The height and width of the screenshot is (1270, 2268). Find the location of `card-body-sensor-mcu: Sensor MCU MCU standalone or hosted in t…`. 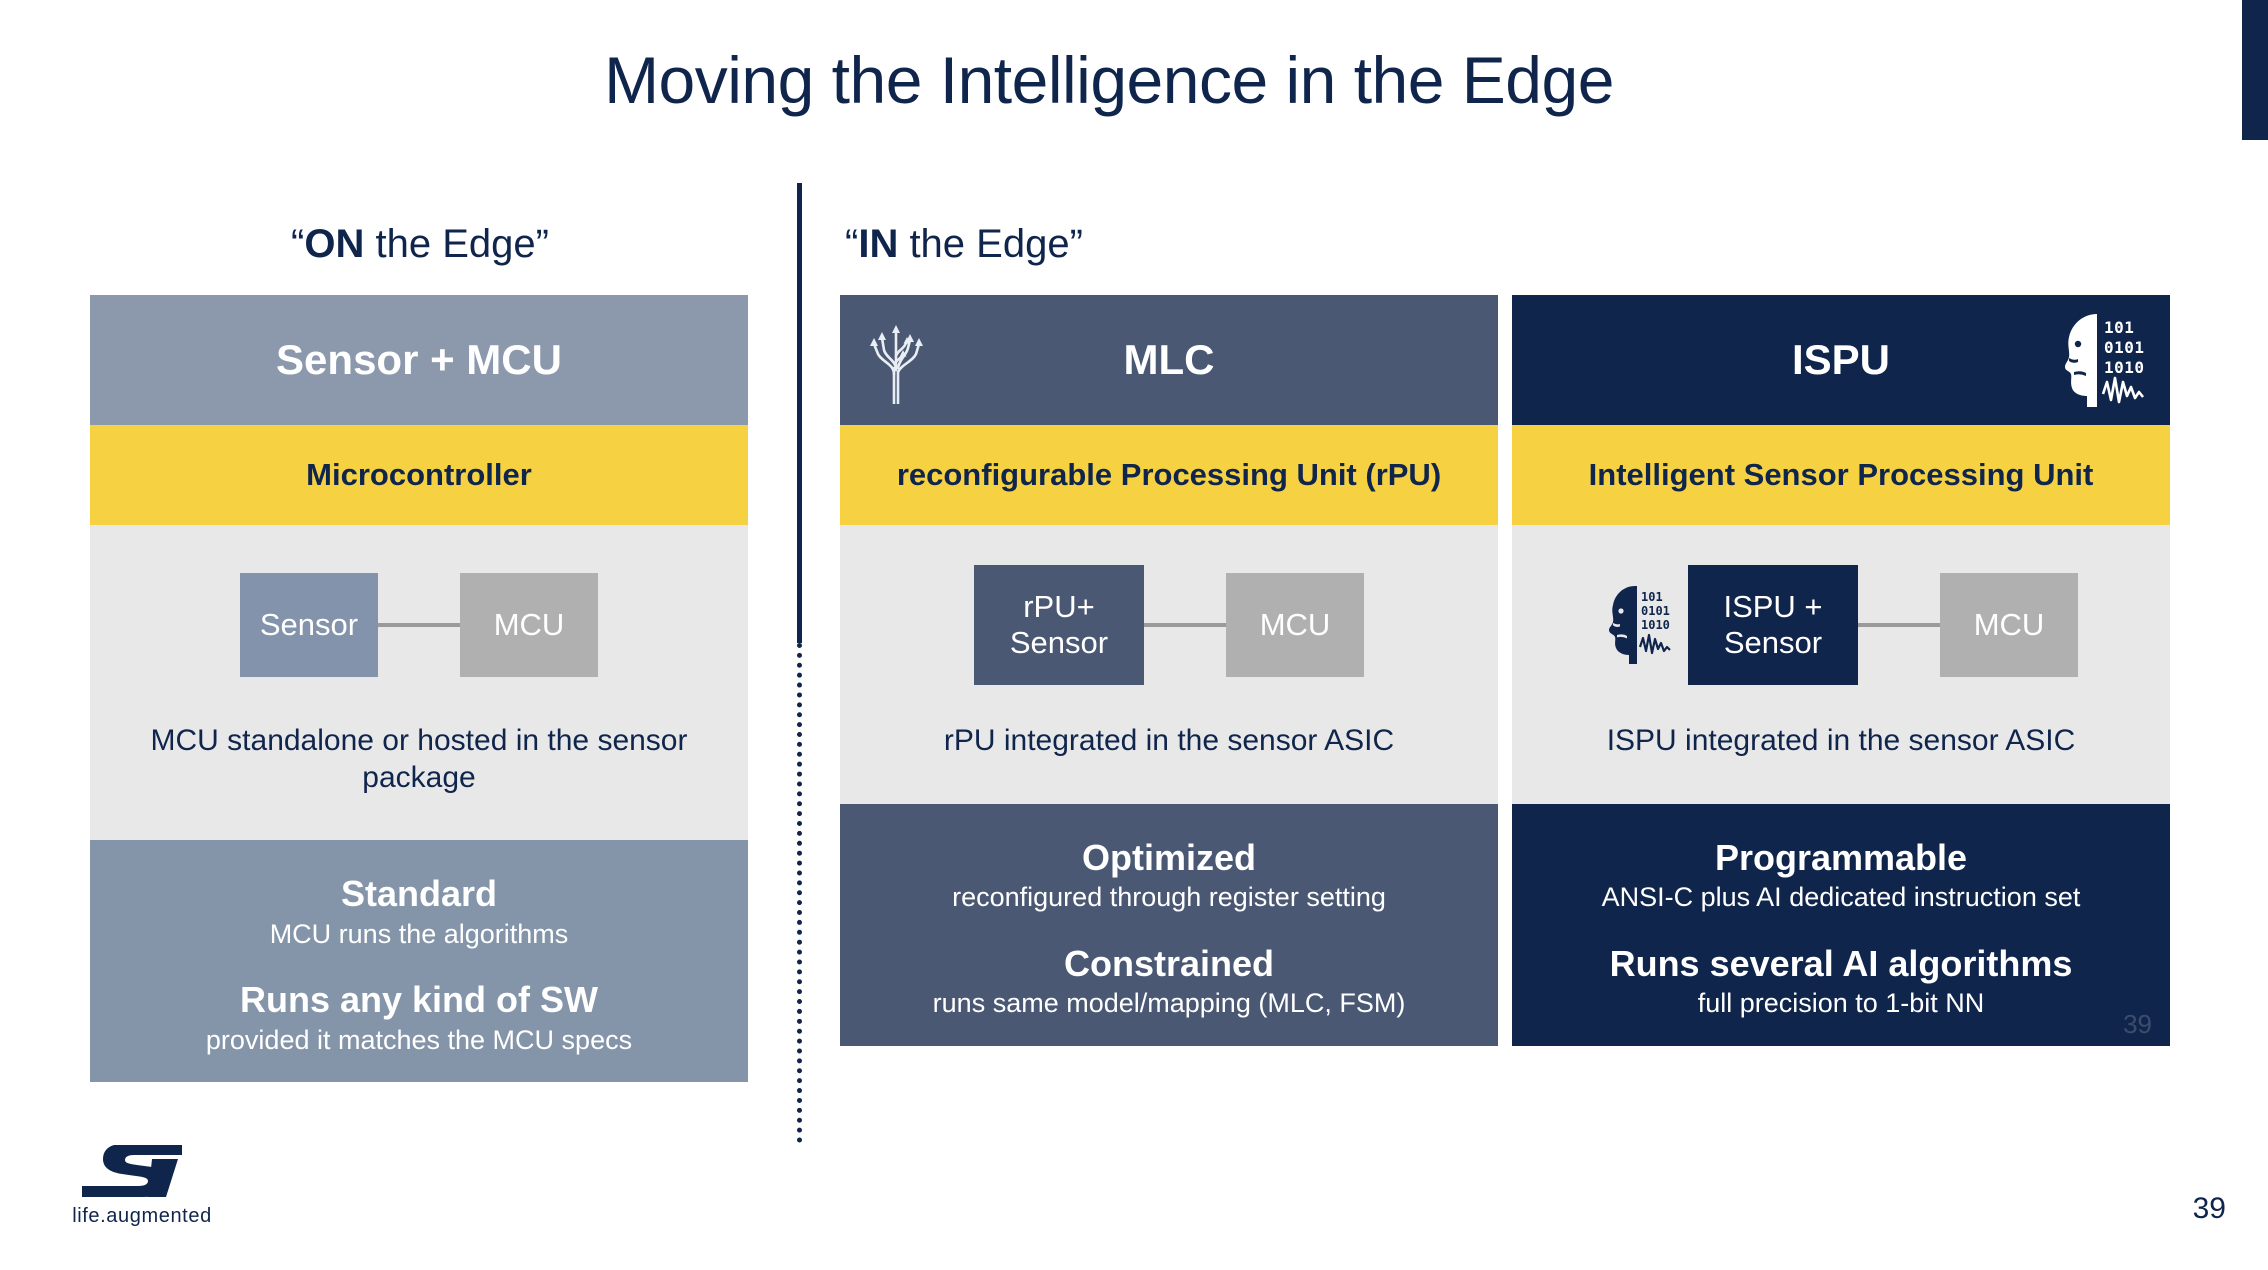

card-body-sensor-mcu: Sensor MCU MCU standalone or hosted in t… is located at coordinates (419, 683).